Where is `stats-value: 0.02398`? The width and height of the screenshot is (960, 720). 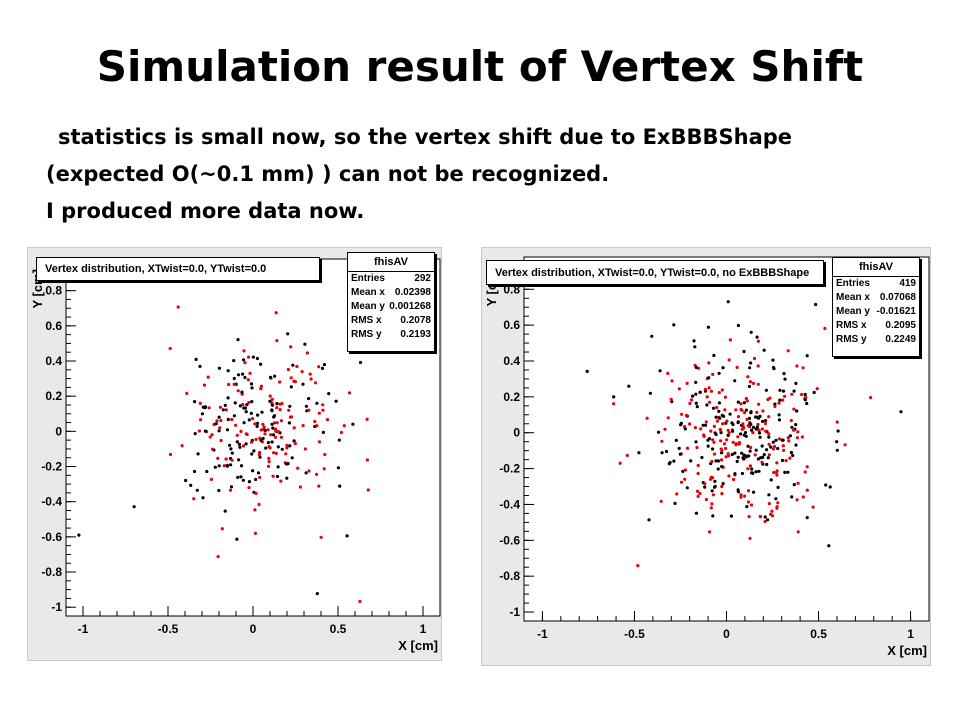
stats-value: 0.02398 is located at coordinates (412, 292).